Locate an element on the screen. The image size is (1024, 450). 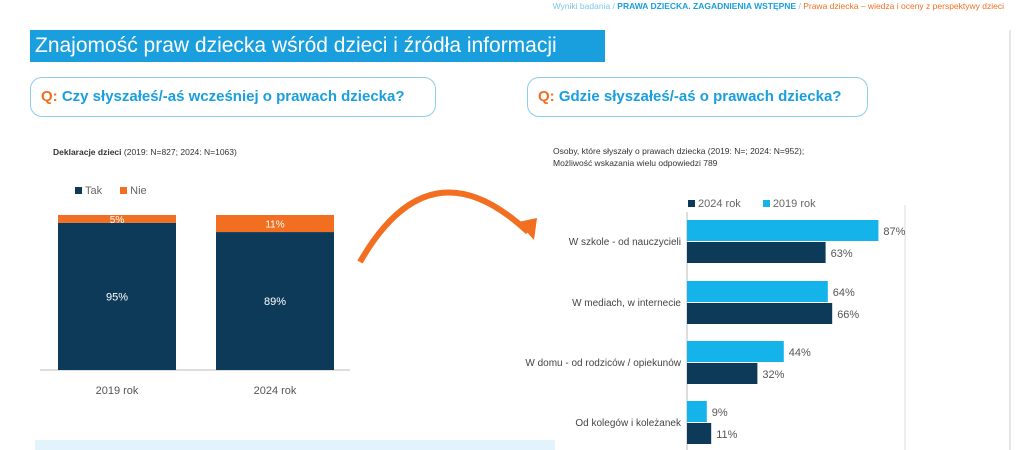
label-nie: 5% is located at coordinates (117, 220).